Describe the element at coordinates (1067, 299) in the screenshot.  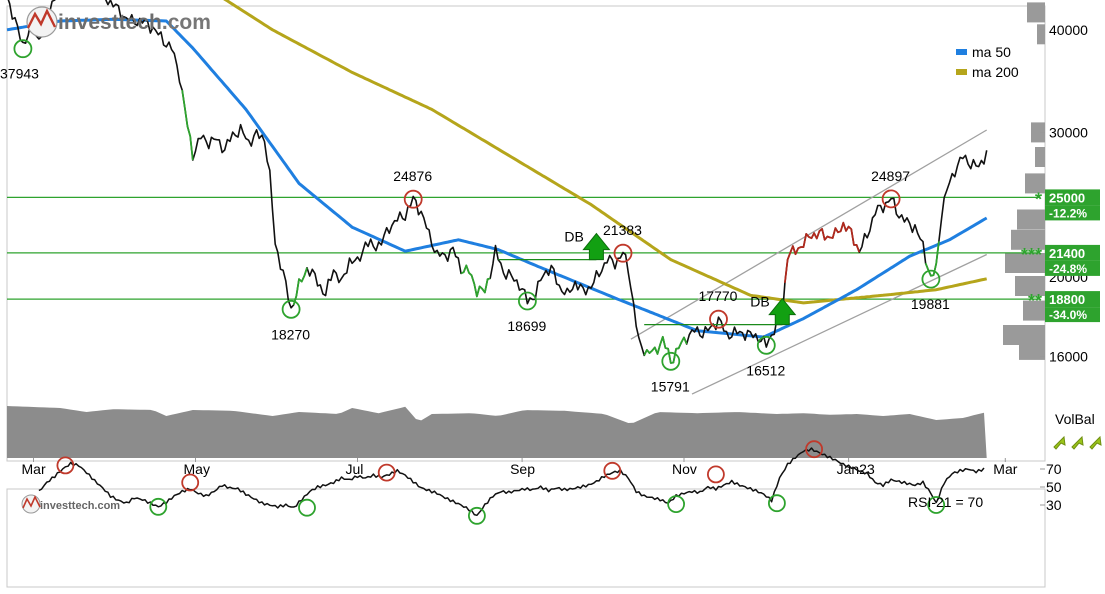
I see `level-price-text: 18800` at that location.